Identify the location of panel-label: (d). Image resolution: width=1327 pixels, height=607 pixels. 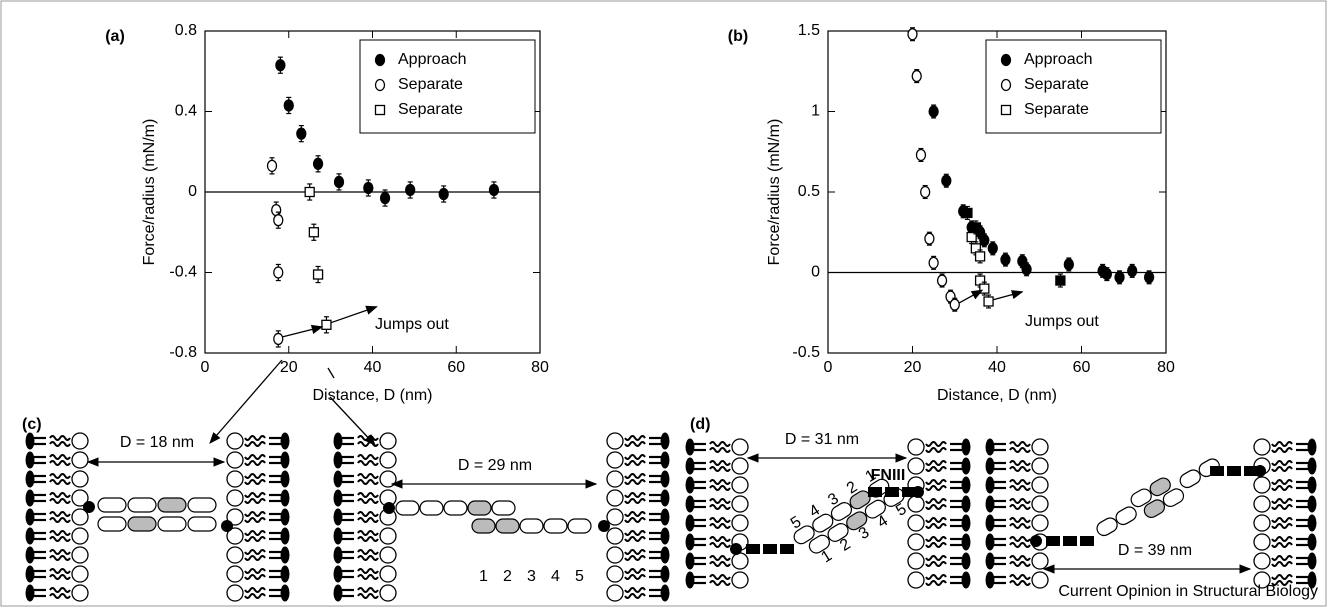
(700, 424).